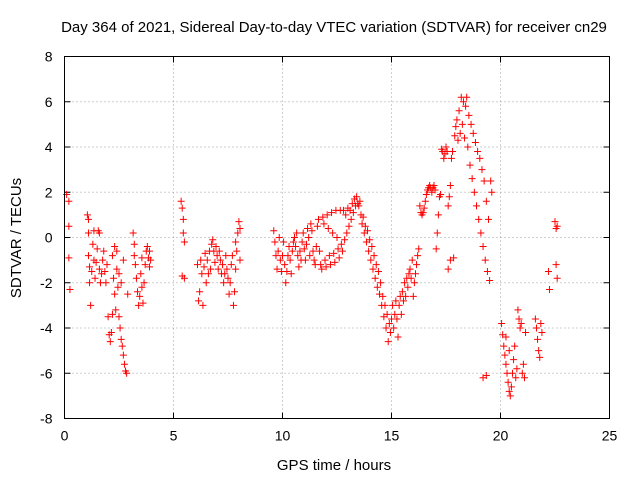 Image resolution: width=640 pixels, height=480 pixels. What do you see at coordinates (49, 192) in the screenshot?
I see `y-tick-label: 2` at bounding box center [49, 192].